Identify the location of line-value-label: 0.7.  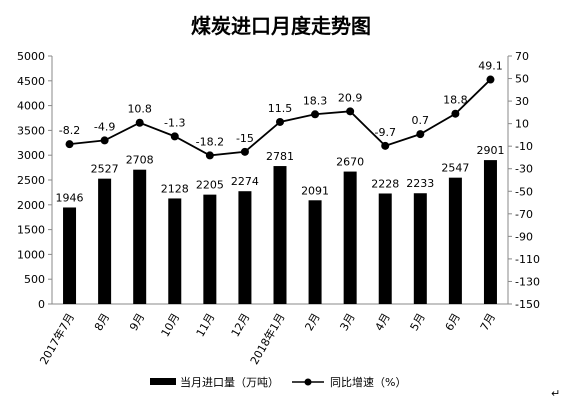
(421, 120).